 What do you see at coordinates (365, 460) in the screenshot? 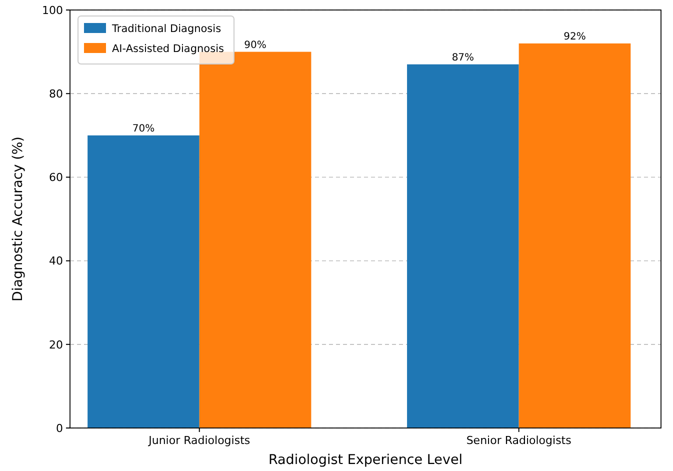
I see `x-axis-title: Radiologist Experience Level` at bounding box center [365, 460].